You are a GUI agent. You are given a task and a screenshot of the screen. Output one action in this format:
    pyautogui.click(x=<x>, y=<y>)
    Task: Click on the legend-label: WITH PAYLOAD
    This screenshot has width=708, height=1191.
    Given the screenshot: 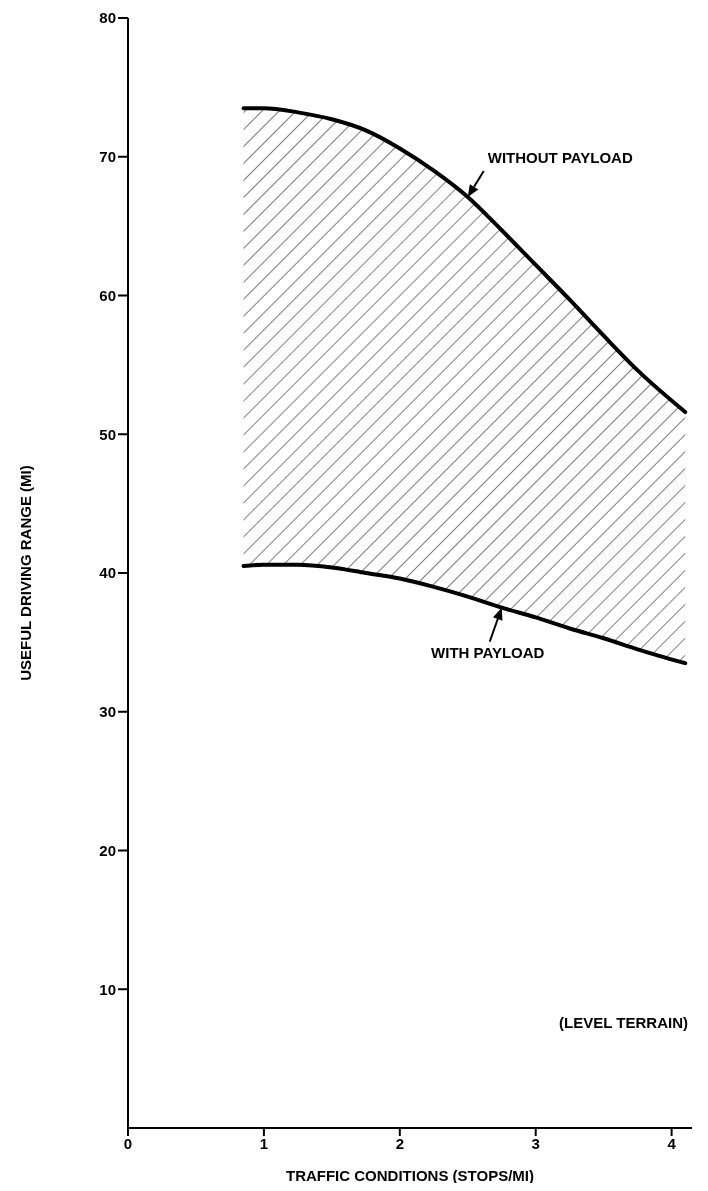 What is the action you would take?
    pyautogui.click(x=488, y=652)
    